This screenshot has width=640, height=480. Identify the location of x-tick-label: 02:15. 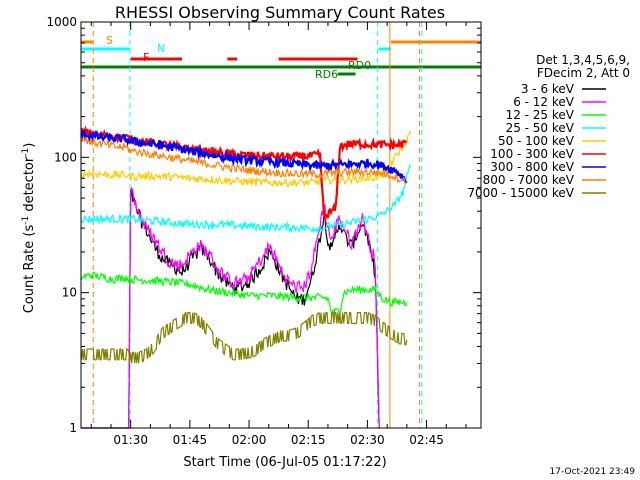
(308, 440).